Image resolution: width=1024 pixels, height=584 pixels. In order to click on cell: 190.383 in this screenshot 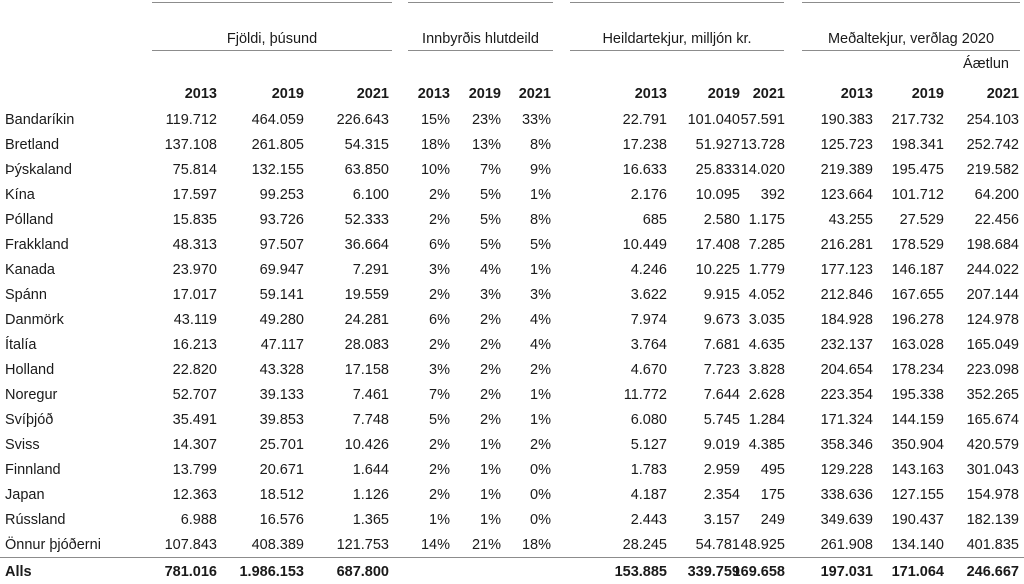, I will do `click(846, 120)`.